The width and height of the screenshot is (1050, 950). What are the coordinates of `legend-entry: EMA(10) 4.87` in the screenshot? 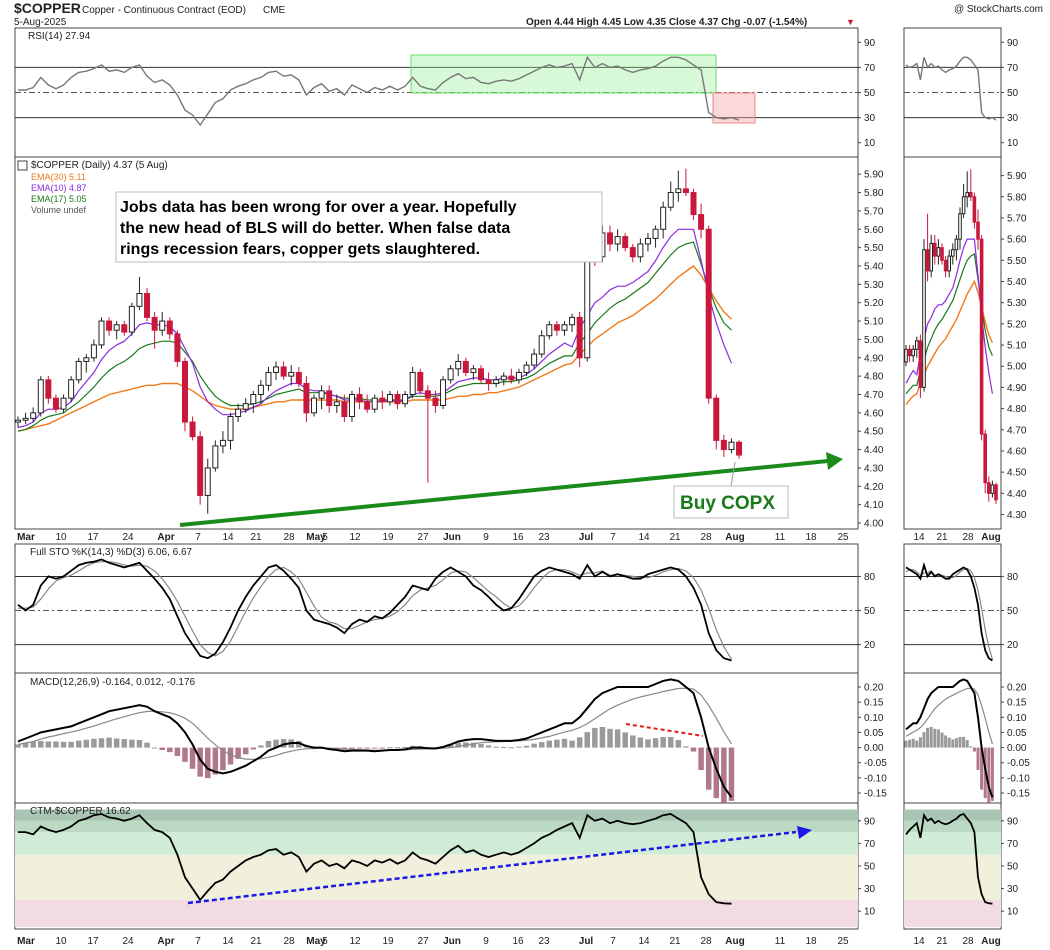 It's located at (59, 188).